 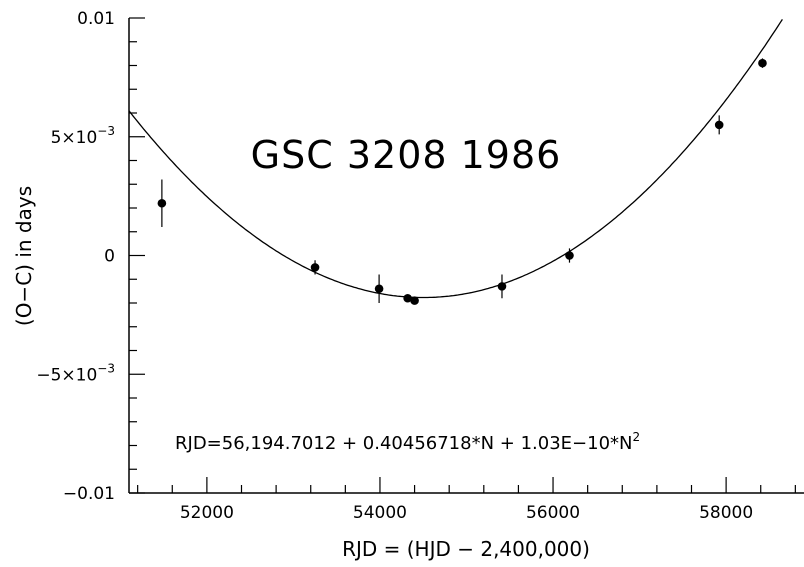 I want to click on x-tick-label: 56000, so click(x=553, y=513).